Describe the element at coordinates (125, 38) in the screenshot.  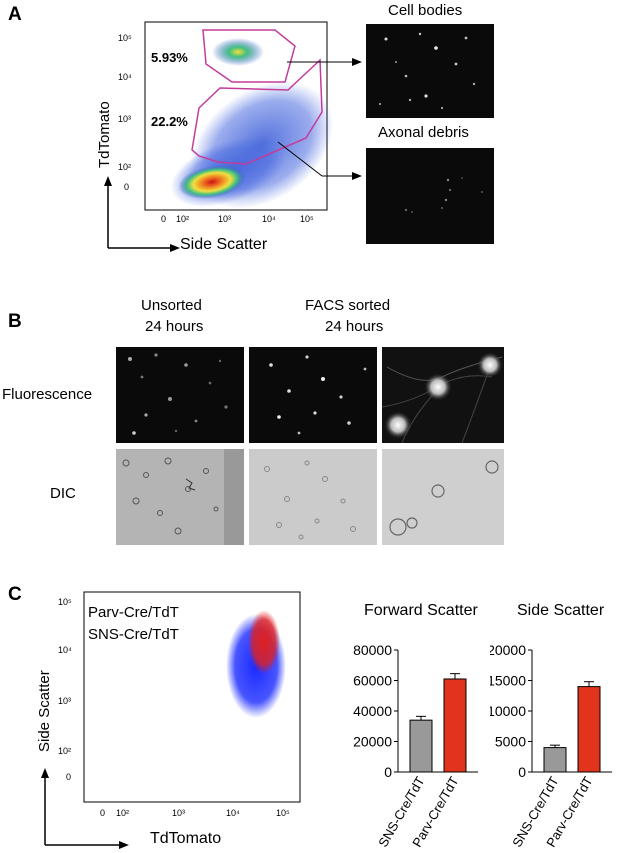
I see `a-ytick-1e5: 10⁵` at that location.